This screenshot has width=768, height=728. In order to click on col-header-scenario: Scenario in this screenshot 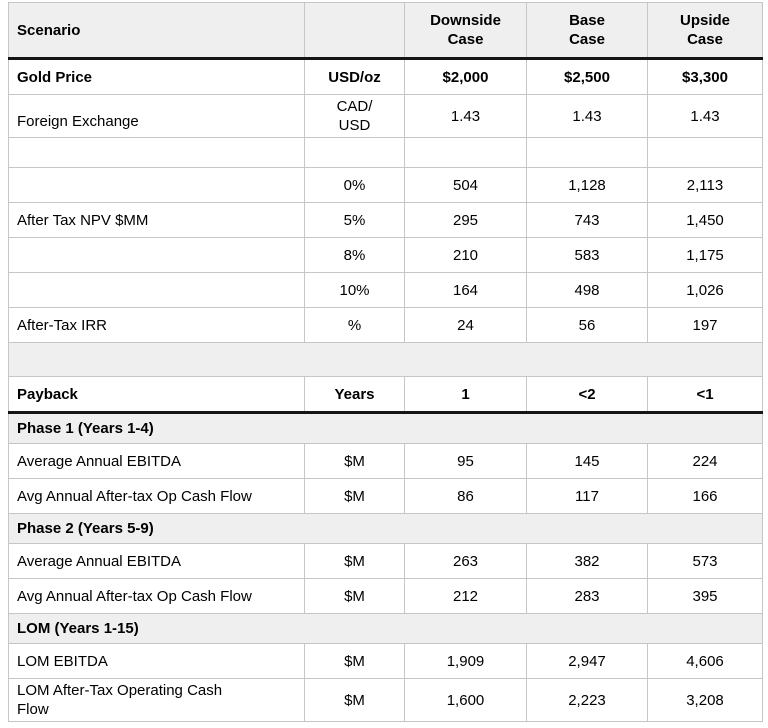, I will do `click(156, 31)`.